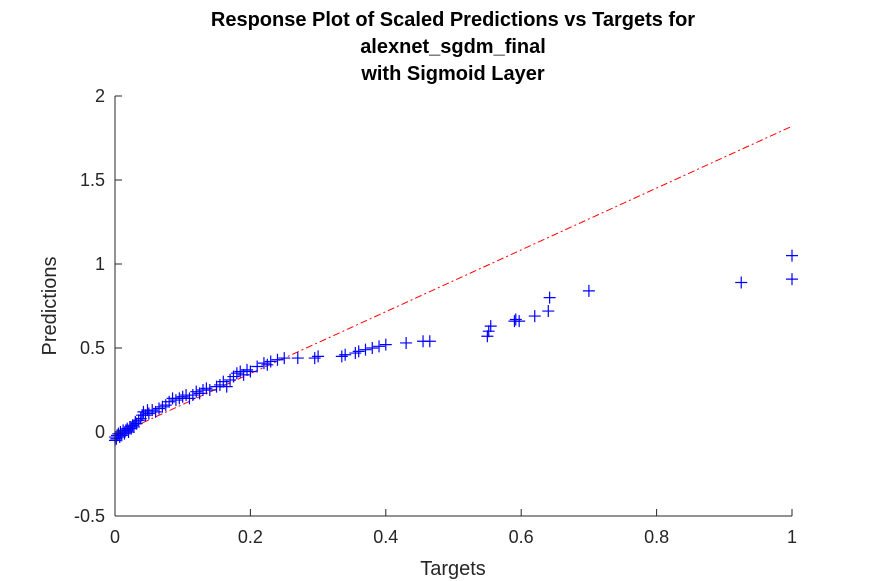  I want to click on y-tick-label: 0, so click(100, 432).